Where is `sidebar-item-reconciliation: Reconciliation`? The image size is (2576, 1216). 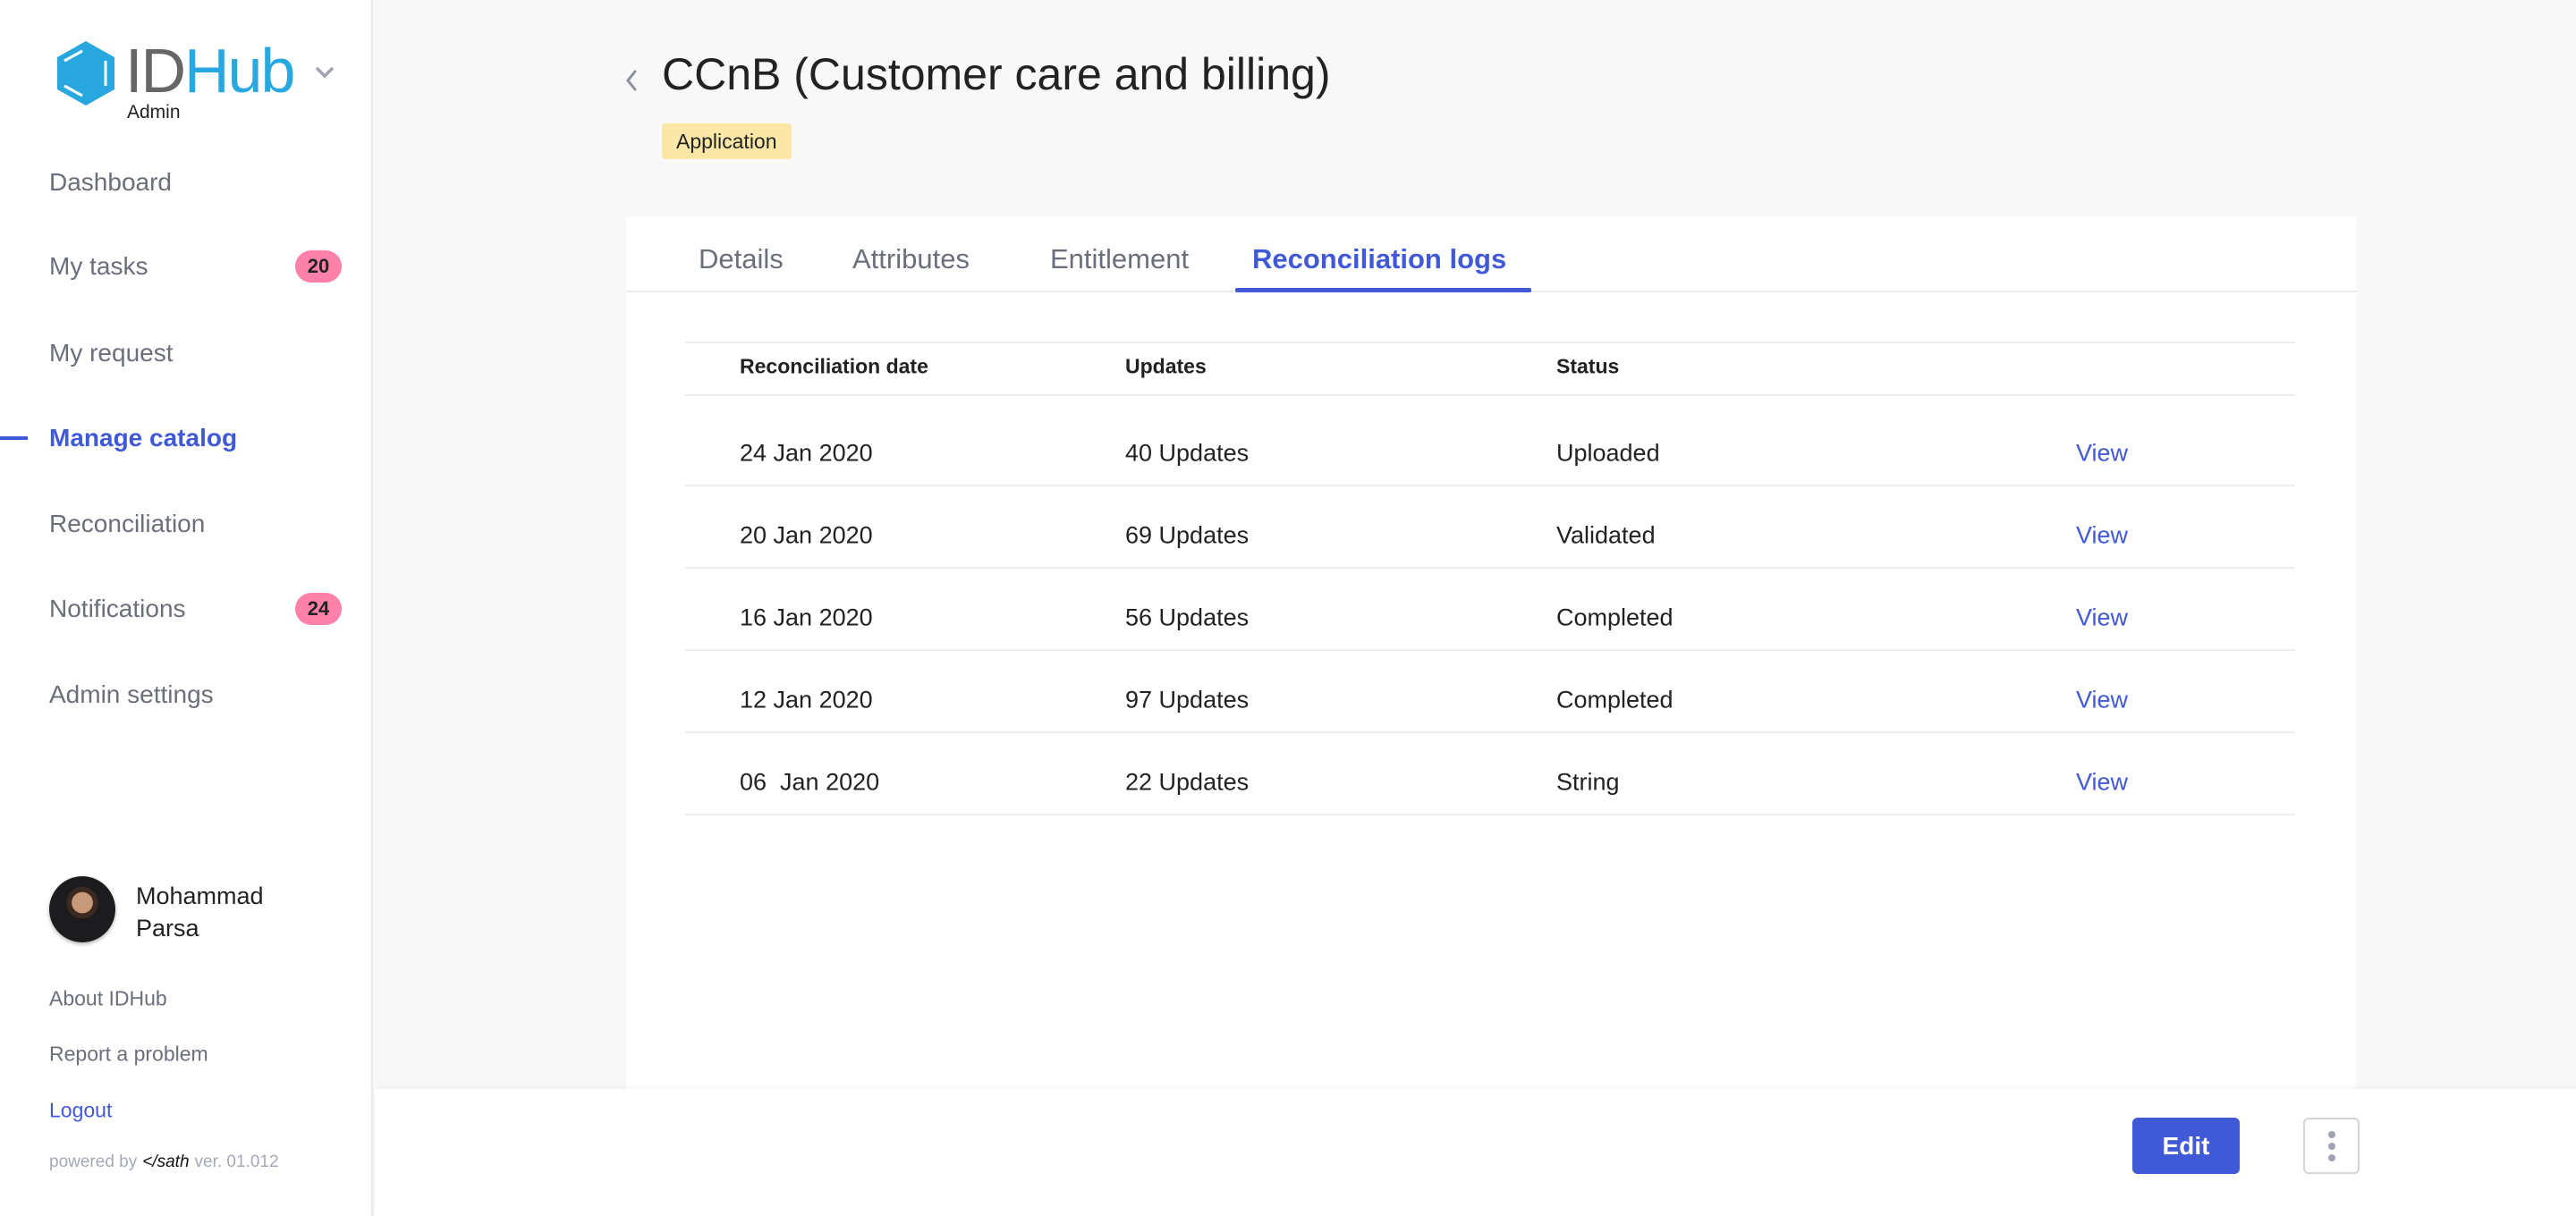
sidebar-item-reconciliation: Reconciliation is located at coordinates (127, 523).